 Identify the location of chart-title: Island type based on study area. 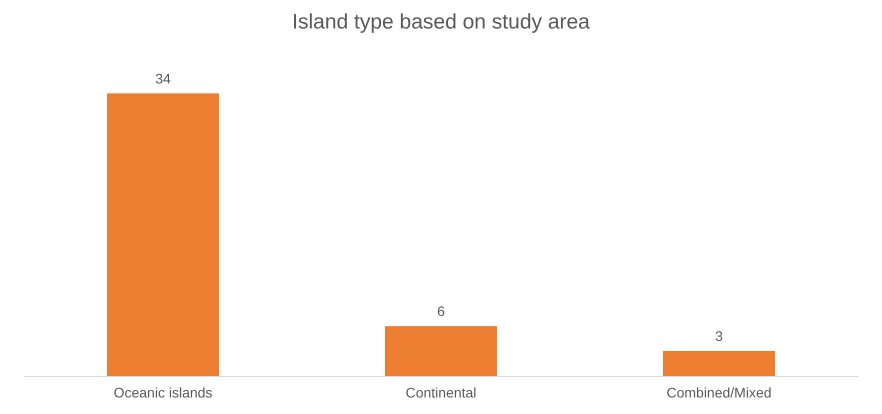
(441, 22).